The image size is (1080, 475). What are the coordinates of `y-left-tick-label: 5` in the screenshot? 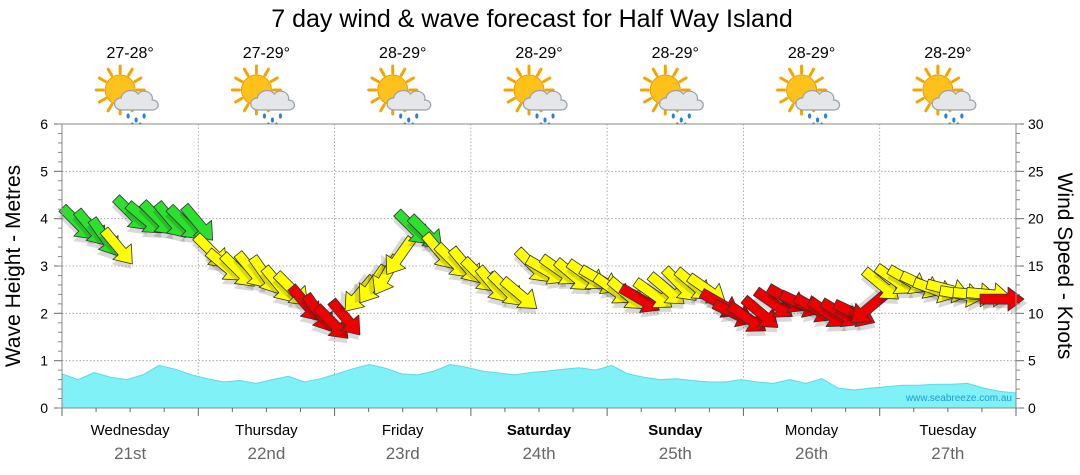 It's located at (44, 171).